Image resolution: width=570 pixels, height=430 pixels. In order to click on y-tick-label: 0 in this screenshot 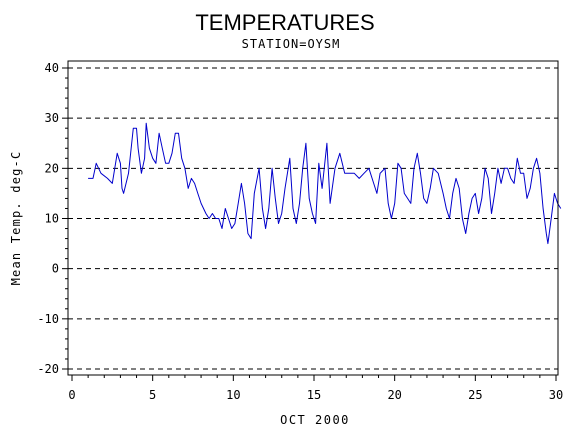, I will do `click(55, 269)`.